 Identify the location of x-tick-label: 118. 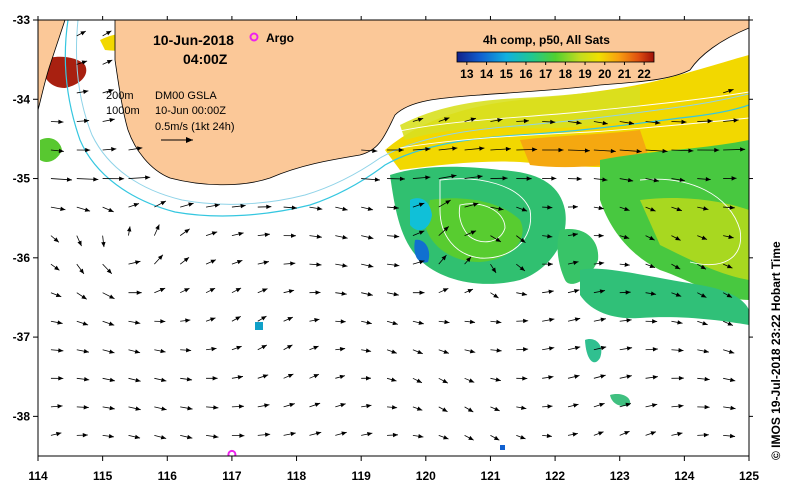
(297, 476).